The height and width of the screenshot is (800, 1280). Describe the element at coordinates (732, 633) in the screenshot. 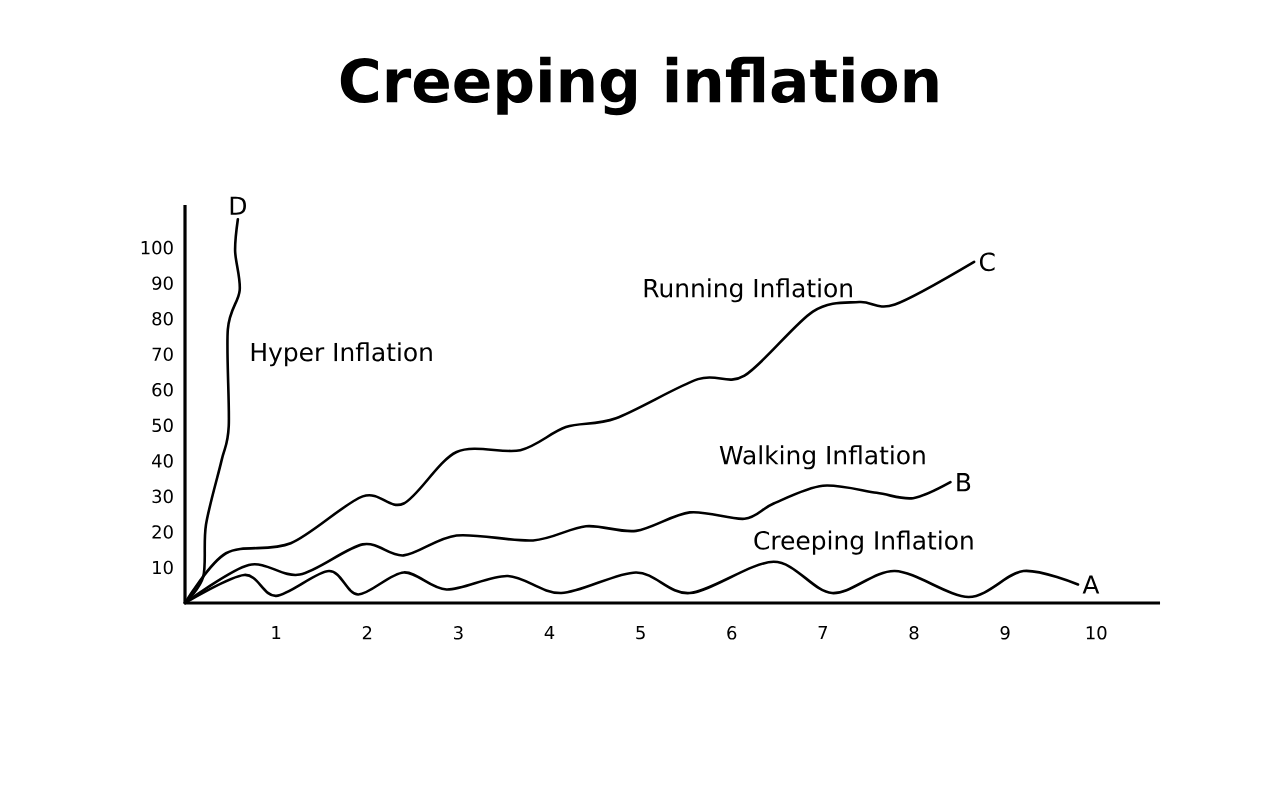

I see `x-tick-label: 6` at that location.